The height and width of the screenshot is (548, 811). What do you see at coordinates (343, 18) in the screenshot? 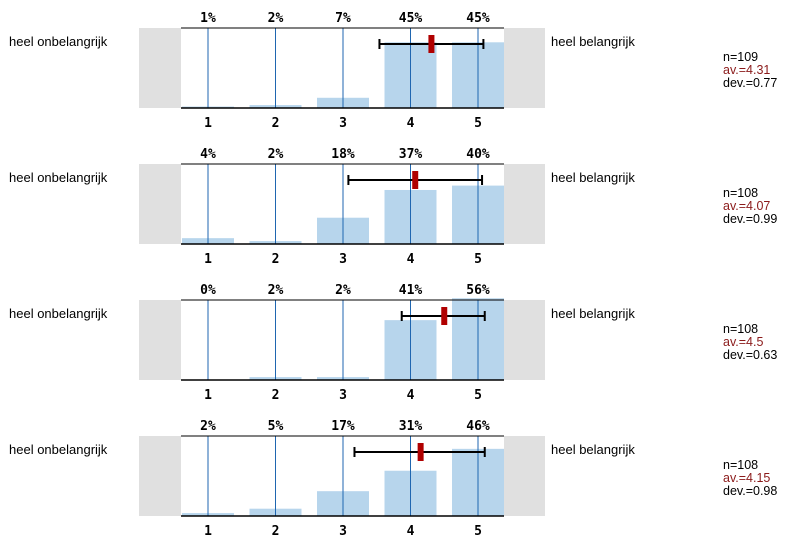
I see `pct-label-3: 7%` at bounding box center [343, 18].